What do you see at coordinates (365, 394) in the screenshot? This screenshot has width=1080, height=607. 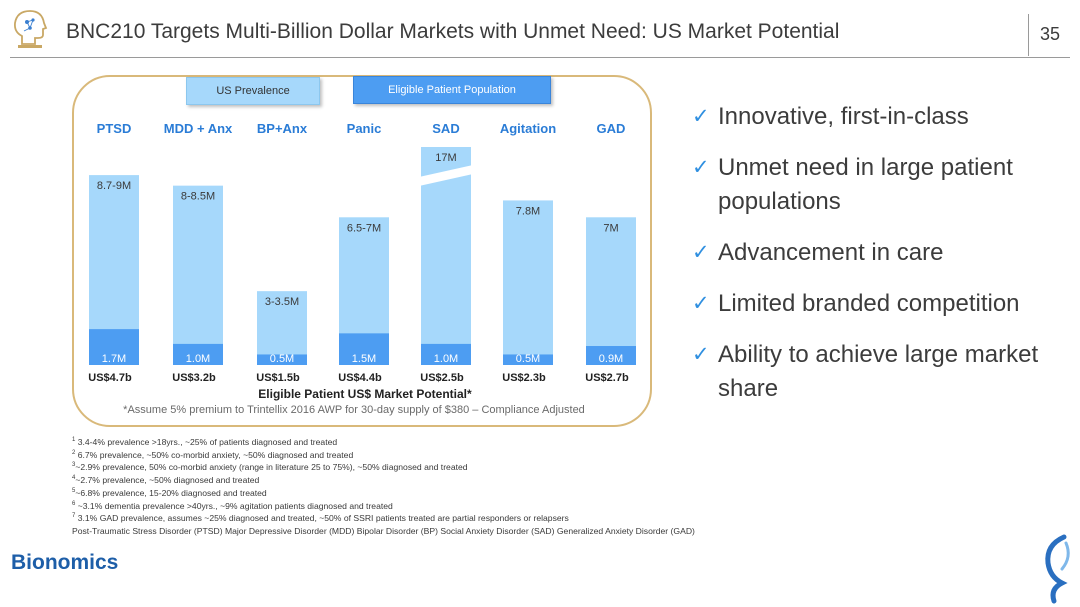 I see `x-axis-label: Eligible Patient US$ Market Potential*` at bounding box center [365, 394].